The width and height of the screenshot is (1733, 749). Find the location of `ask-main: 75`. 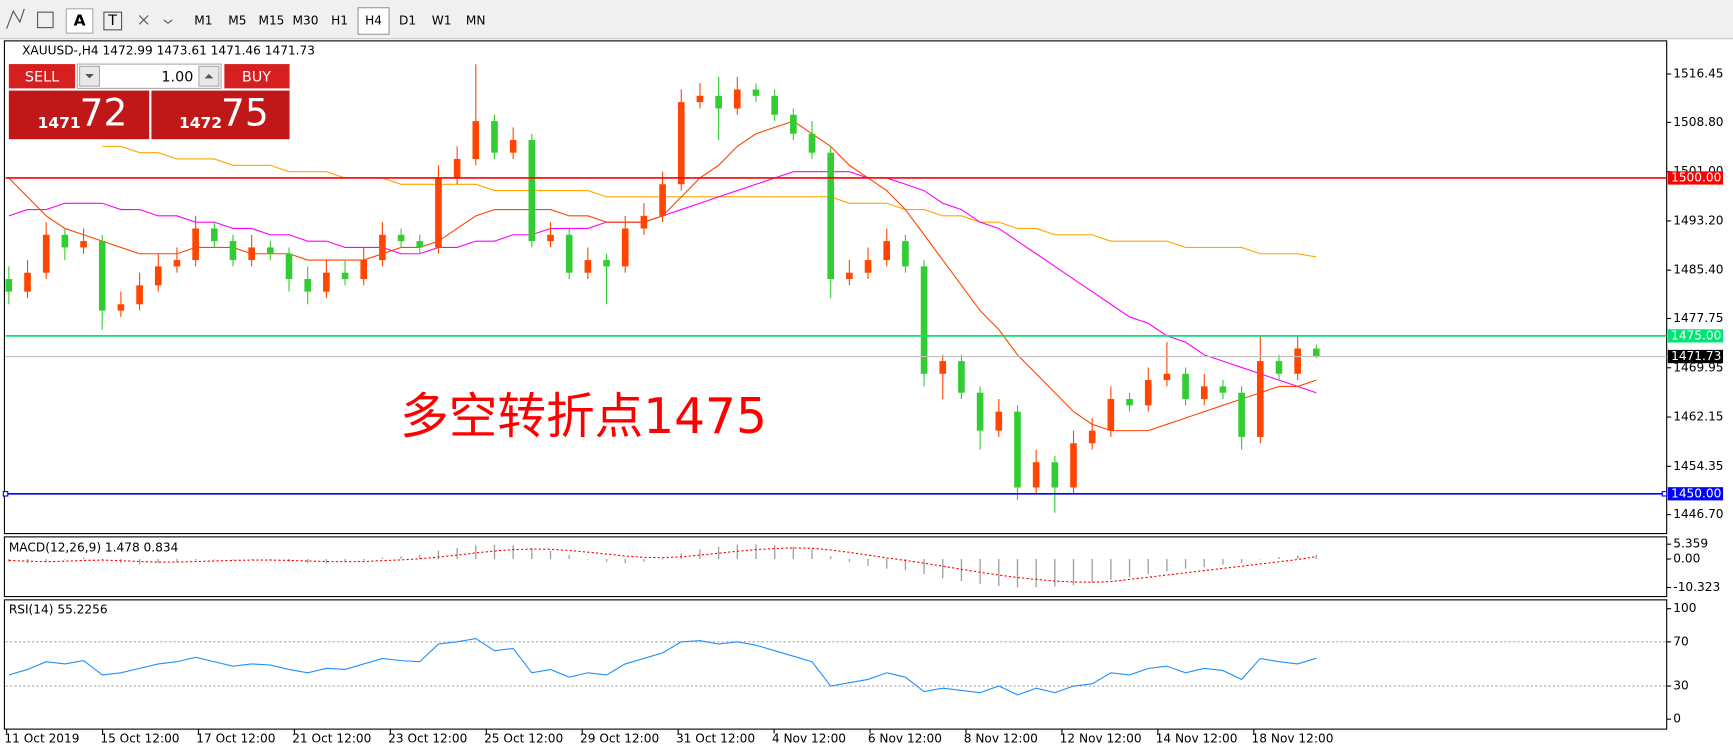

ask-main: 75 is located at coordinates (245, 112).